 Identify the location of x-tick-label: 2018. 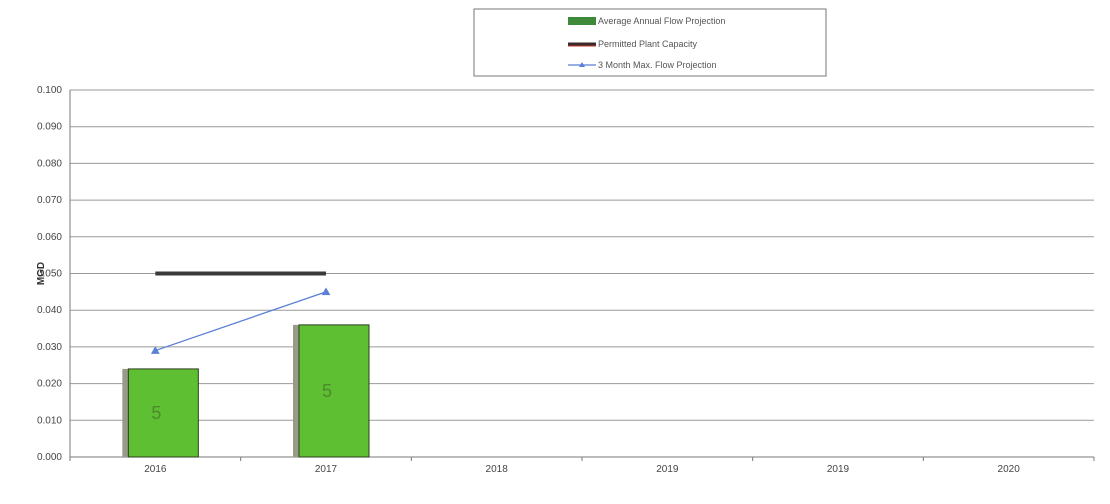
(497, 469).